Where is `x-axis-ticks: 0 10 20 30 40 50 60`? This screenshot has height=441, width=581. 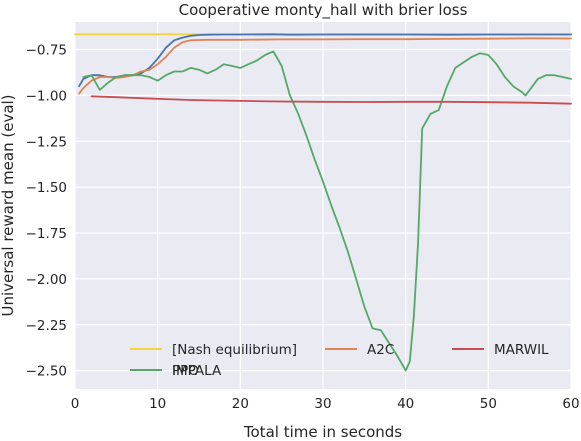
x-axis-ticks: 0 10 20 30 40 50 60 is located at coordinates (325, 404).